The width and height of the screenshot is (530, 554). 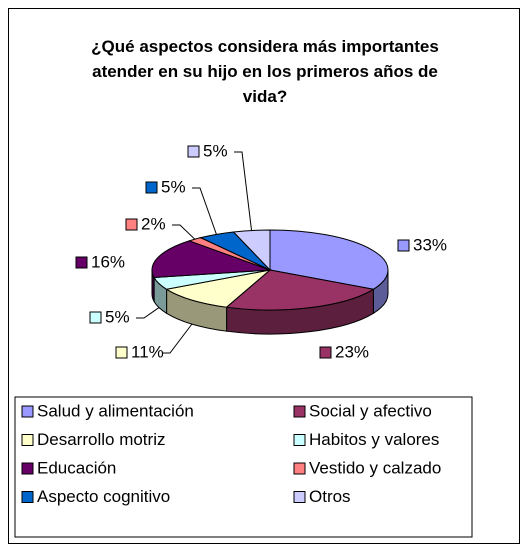 What do you see at coordinates (101, 439) in the screenshot?
I see `legend-label: Desarrollo motriz` at bounding box center [101, 439].